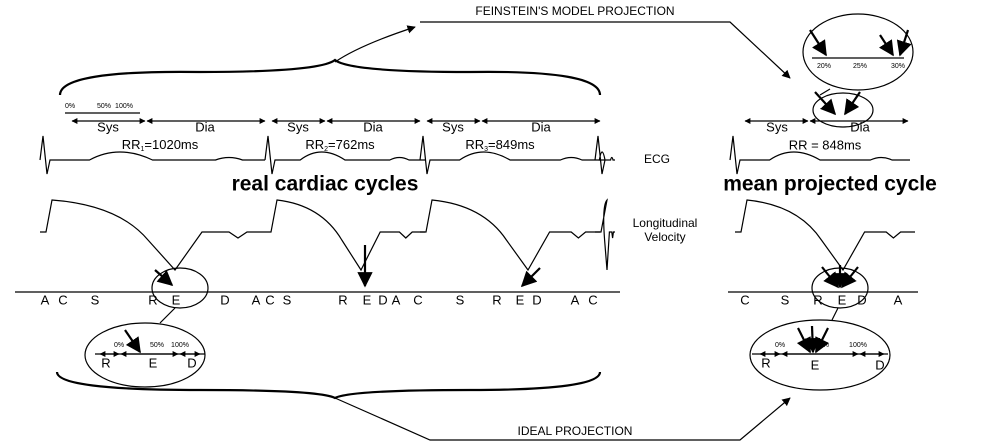  Describe the element at coordinates (820, 328) in the screenshot. I see `right-zoom: 0% 50% 100% R E D` at that location.